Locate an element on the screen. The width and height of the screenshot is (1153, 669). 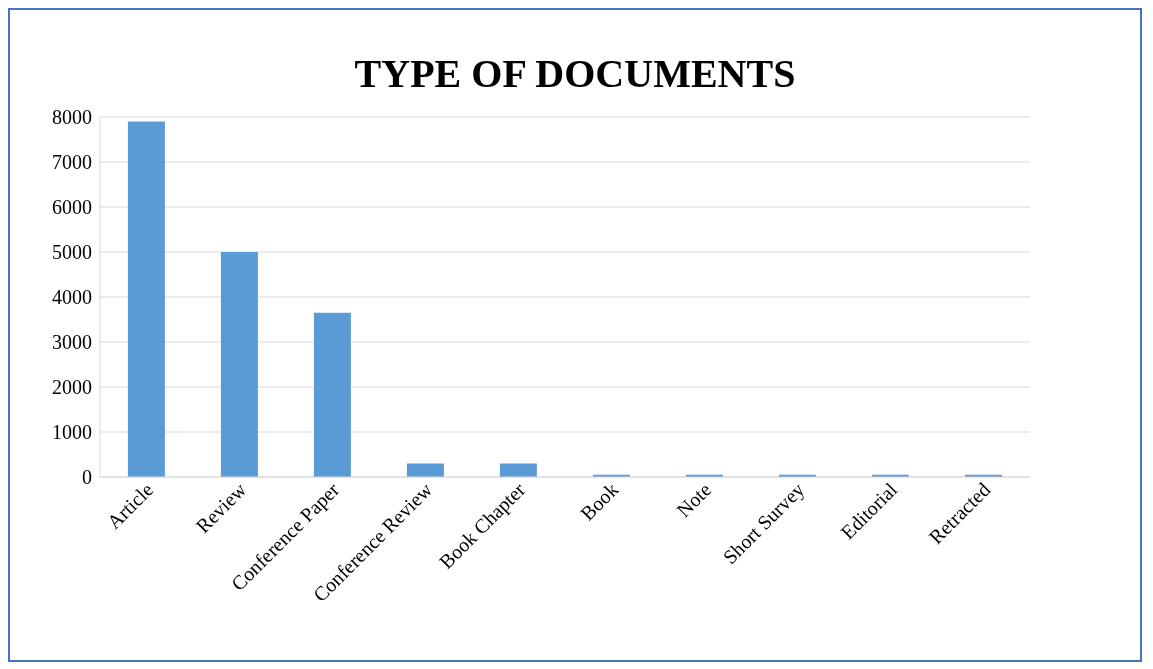
y-tick-label: 4000 is located at coordinates (72, 297).